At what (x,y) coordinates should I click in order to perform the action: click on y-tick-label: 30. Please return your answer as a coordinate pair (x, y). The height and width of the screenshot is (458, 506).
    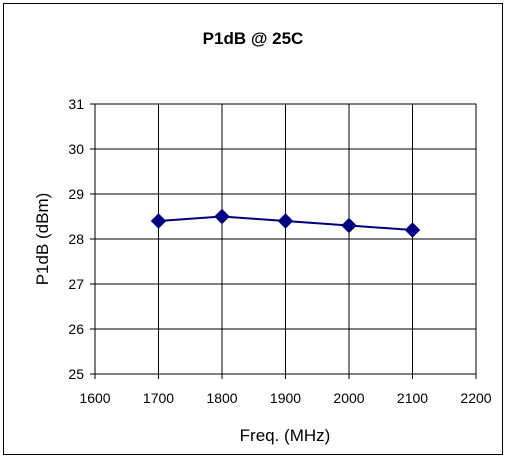
    Looking at the image, I should click on (76, 149).